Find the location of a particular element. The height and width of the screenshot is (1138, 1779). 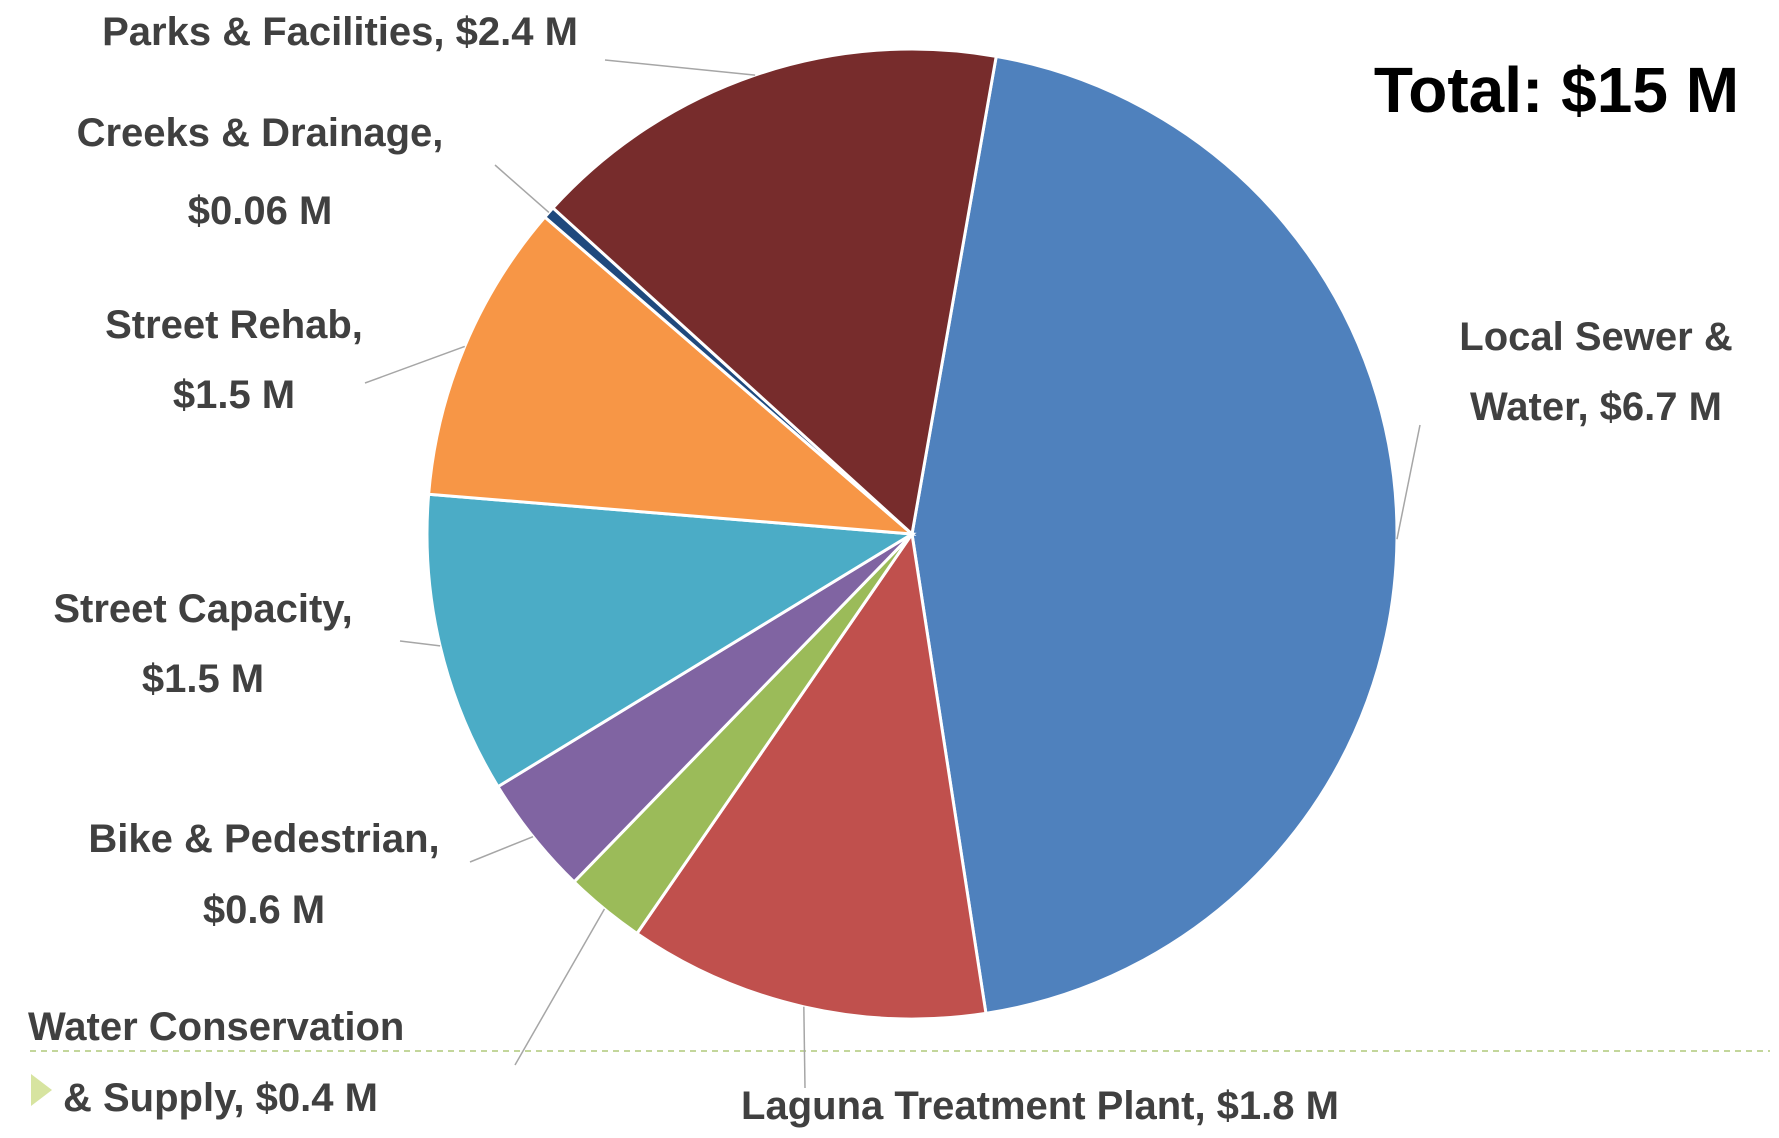

slice-label-line: $0.06 M is located at coordinates (260, 211).